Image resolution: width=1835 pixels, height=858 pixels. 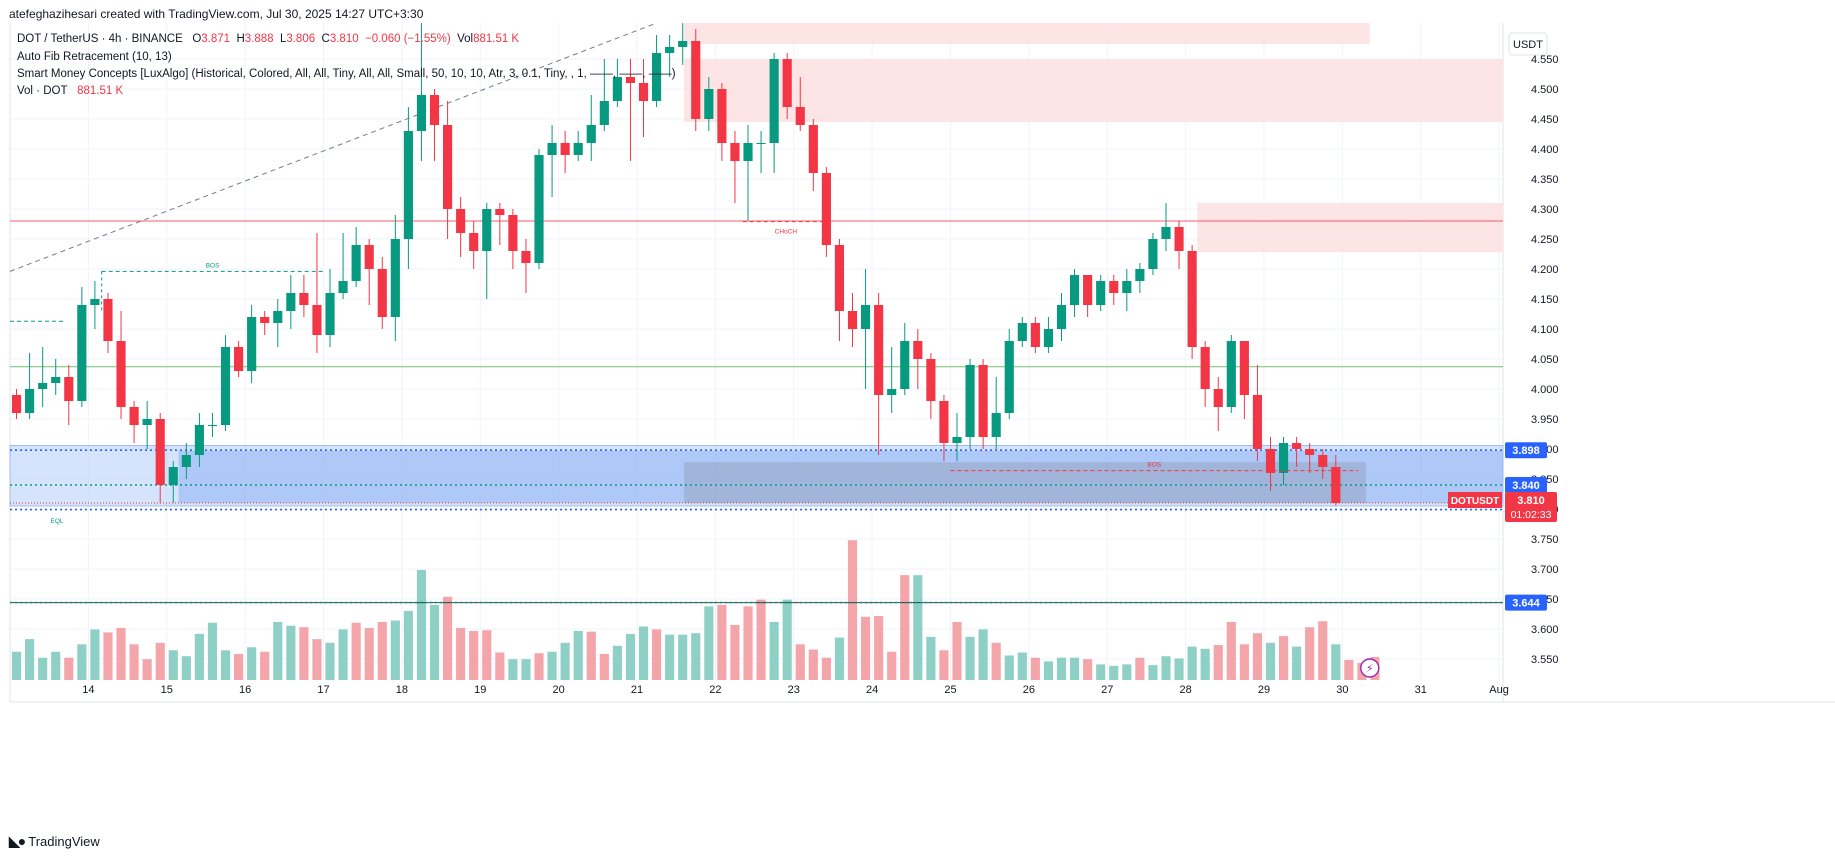 What do you see at coordinates (1531, 501) in the screenshot?
I see `last-price-value: 3.810` at bounding box center [1531, 501].